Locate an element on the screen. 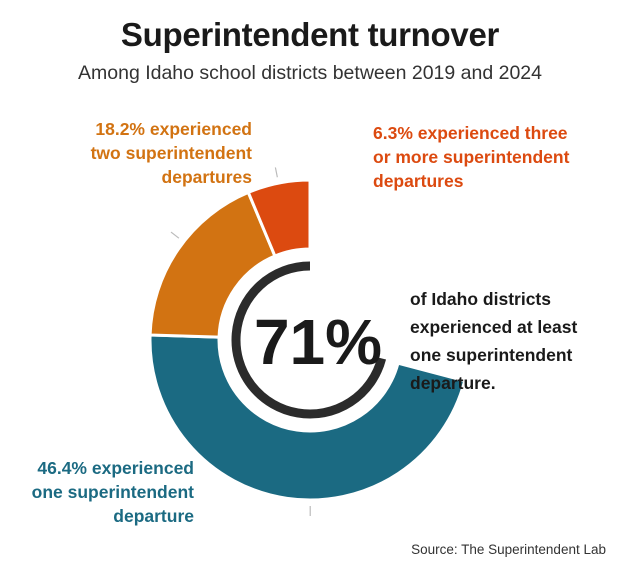  slice-three-or-more-departures is located at coordinates (279, 218).